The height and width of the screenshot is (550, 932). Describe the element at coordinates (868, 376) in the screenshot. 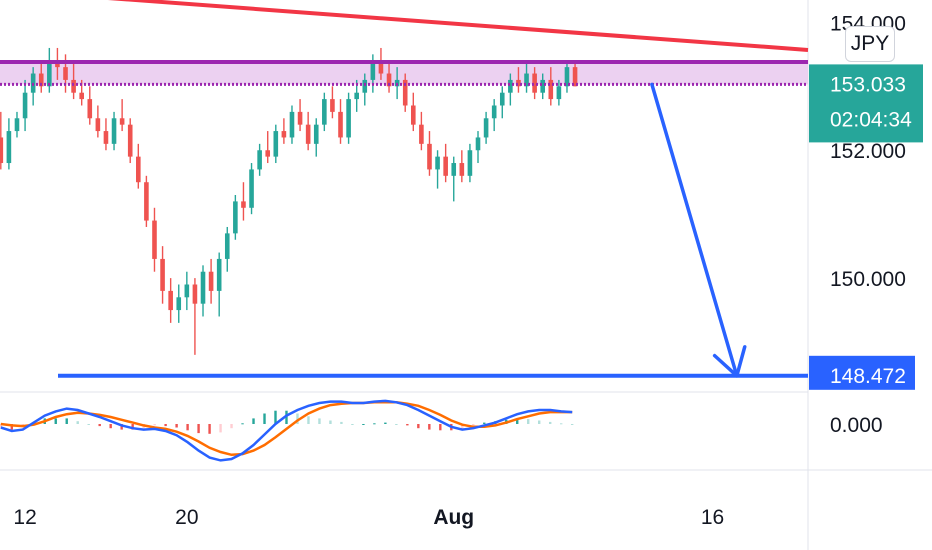

I see `target-price-label: 148.472` at that location.